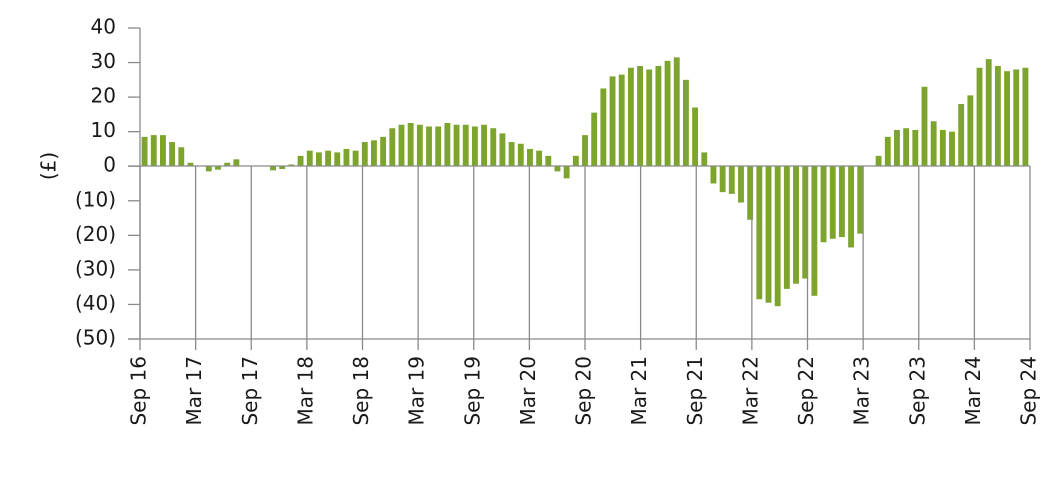 The image size is (1059, 477). Describe the element at coordinates (639, 391) in the screenshot. I see `x-tick-label: Mar 21` at that location.